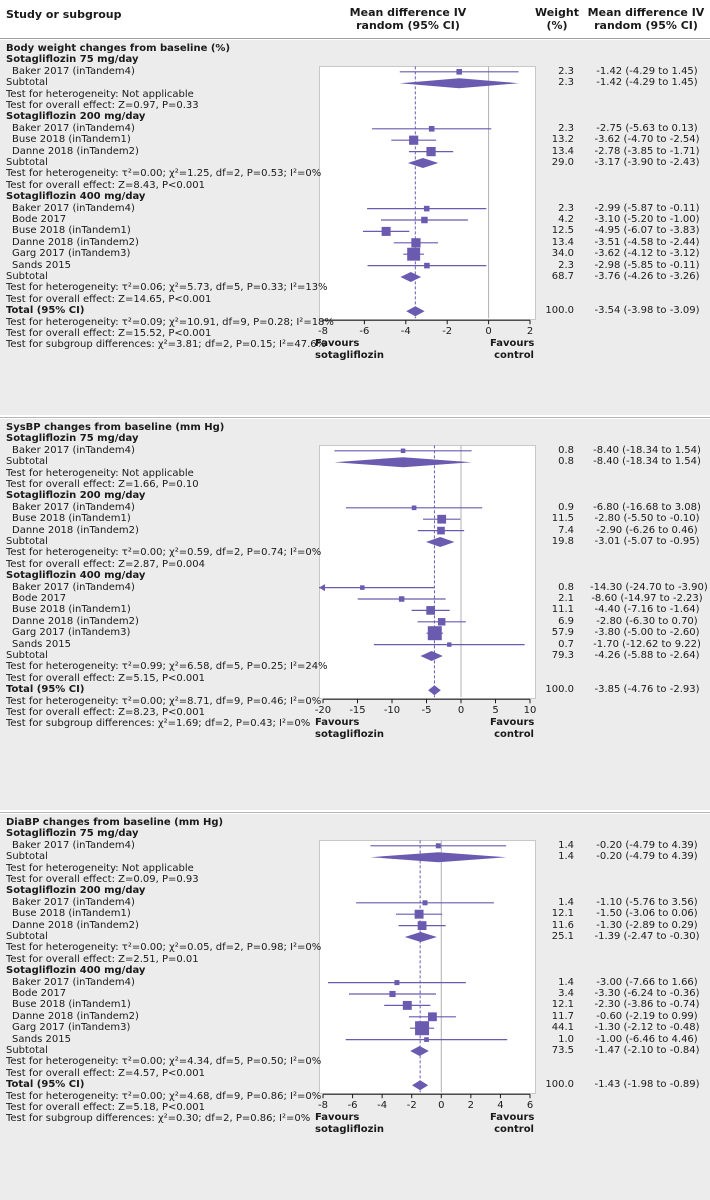 This screenshot has height=1200, width=710. What do you see at coordinates (562, 140) in the screenshot?
I see `weight-value: 13.2` at bounding box center [562, 140].